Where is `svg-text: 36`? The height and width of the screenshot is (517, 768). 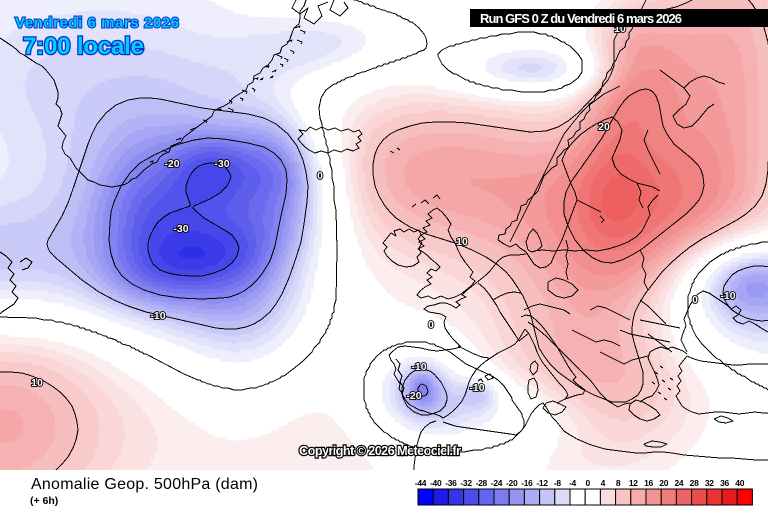 svg-text: 36 is located at coordinates (724, 483).